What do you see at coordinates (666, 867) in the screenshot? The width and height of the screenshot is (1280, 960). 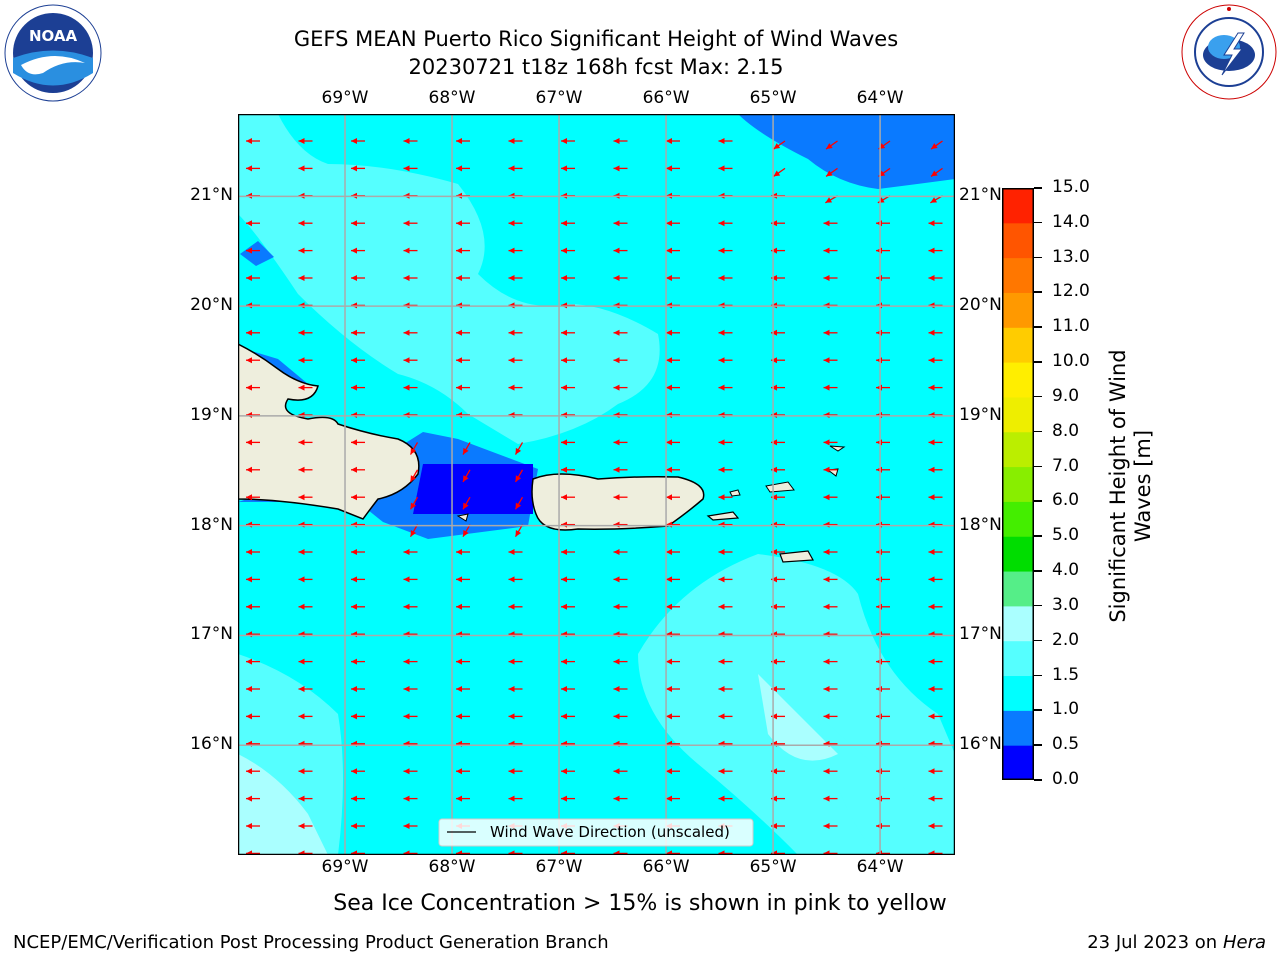 I see `lon-tick-bottom: 66°W` at bounding box center [666, 867].